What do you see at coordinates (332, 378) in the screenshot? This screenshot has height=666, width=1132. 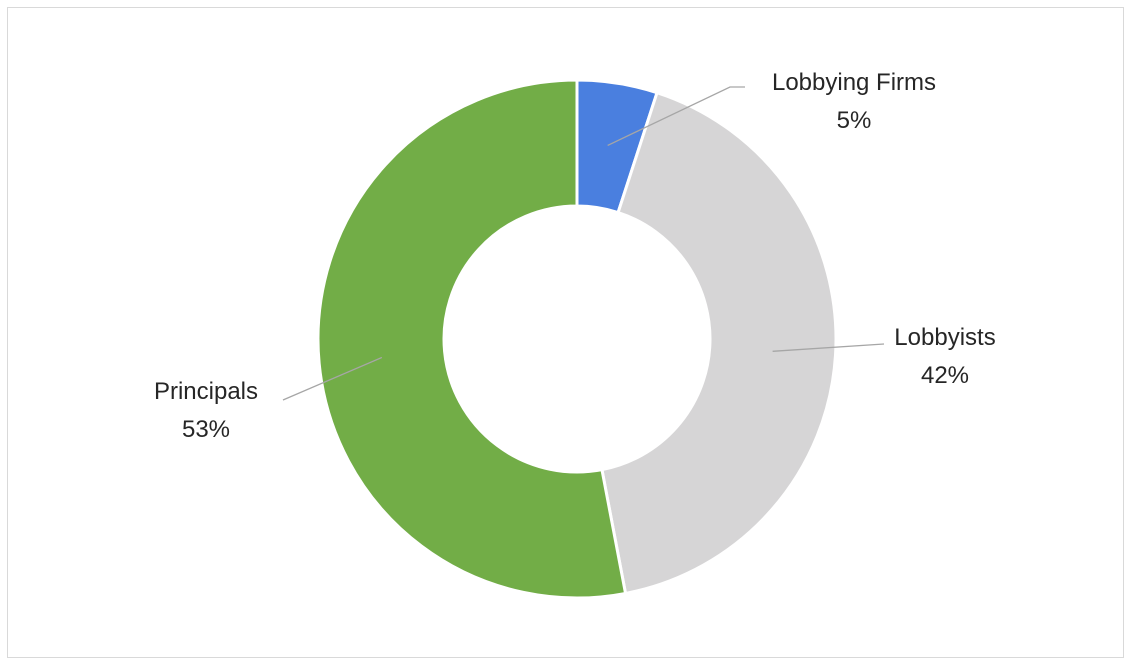 I see `leader-line-principals` at bounding box center [332, 378].